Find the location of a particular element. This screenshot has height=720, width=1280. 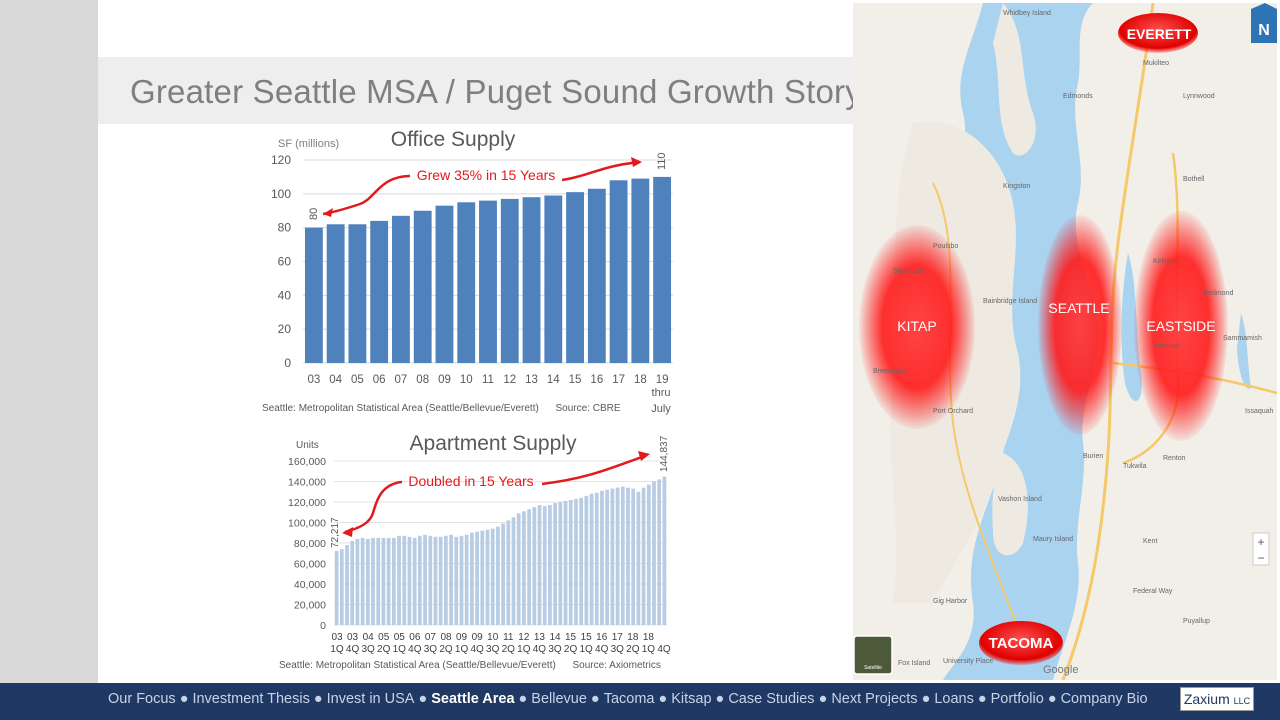

apartment-x-tick-year: 07 is located at coordinates (431, 637).